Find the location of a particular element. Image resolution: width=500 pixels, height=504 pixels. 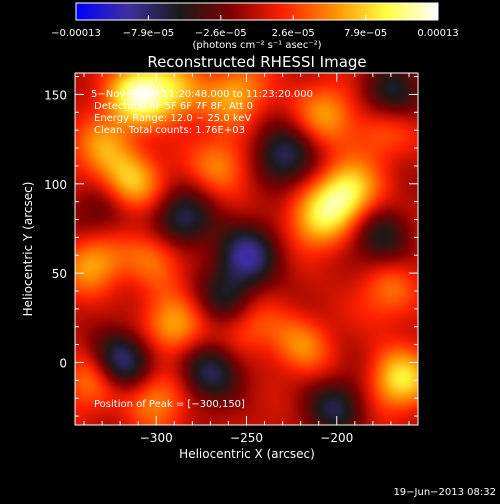

x-tick-label: −300 is located at coordinates (156, 438).